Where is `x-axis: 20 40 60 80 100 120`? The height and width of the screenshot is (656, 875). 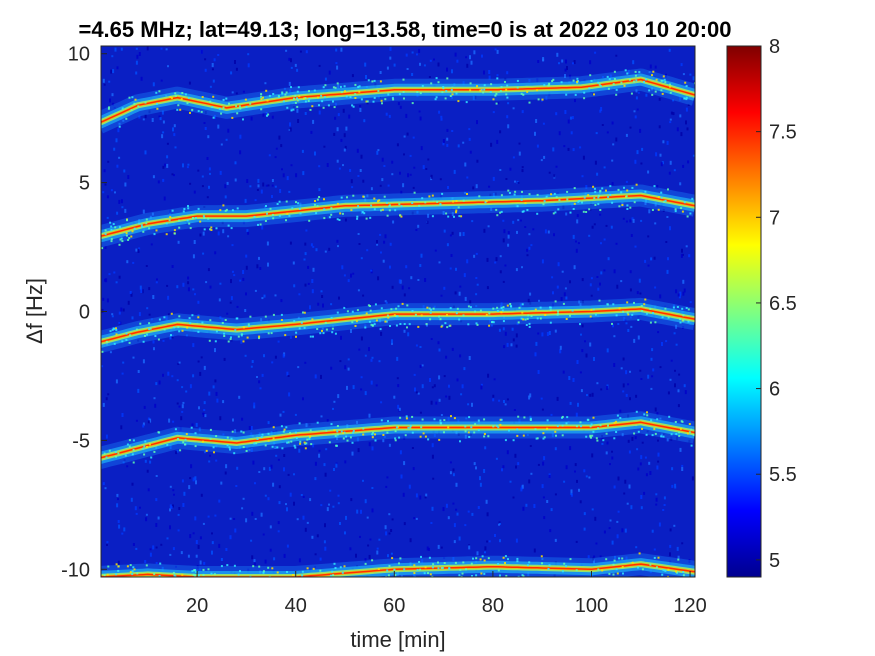 x-axis: 20 40 60 80 100 120 is located at coordinates (446, 594).